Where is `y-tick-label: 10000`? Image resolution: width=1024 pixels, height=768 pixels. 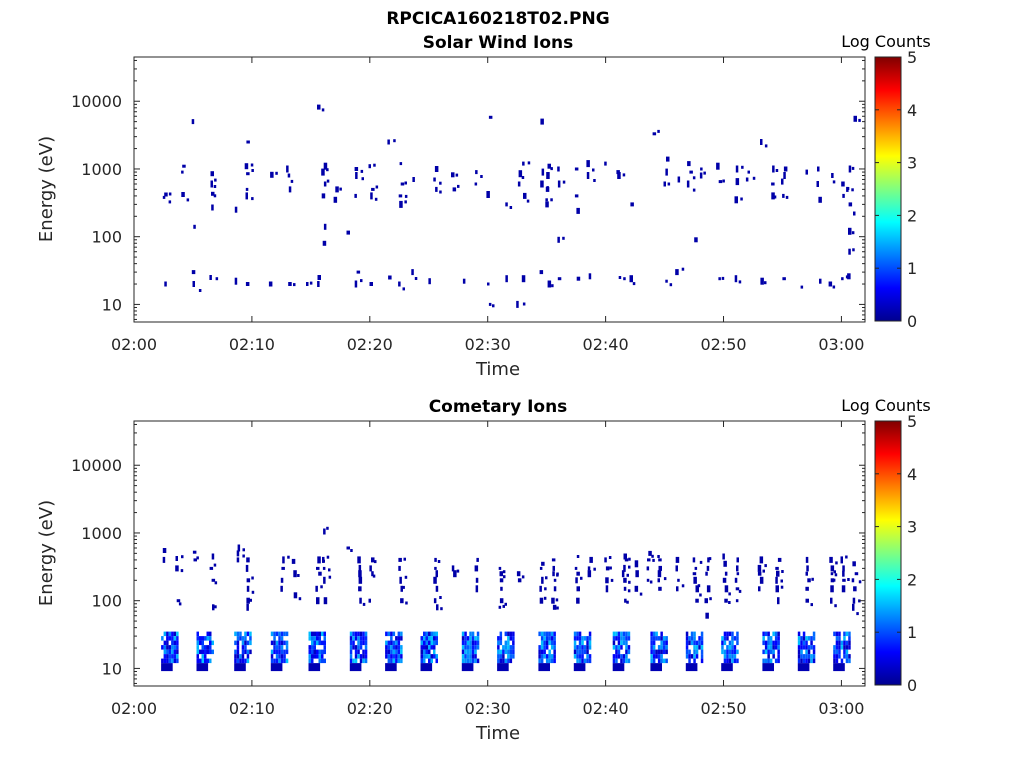
y-tick-label: 10000 is located at coordinates (96, 465).